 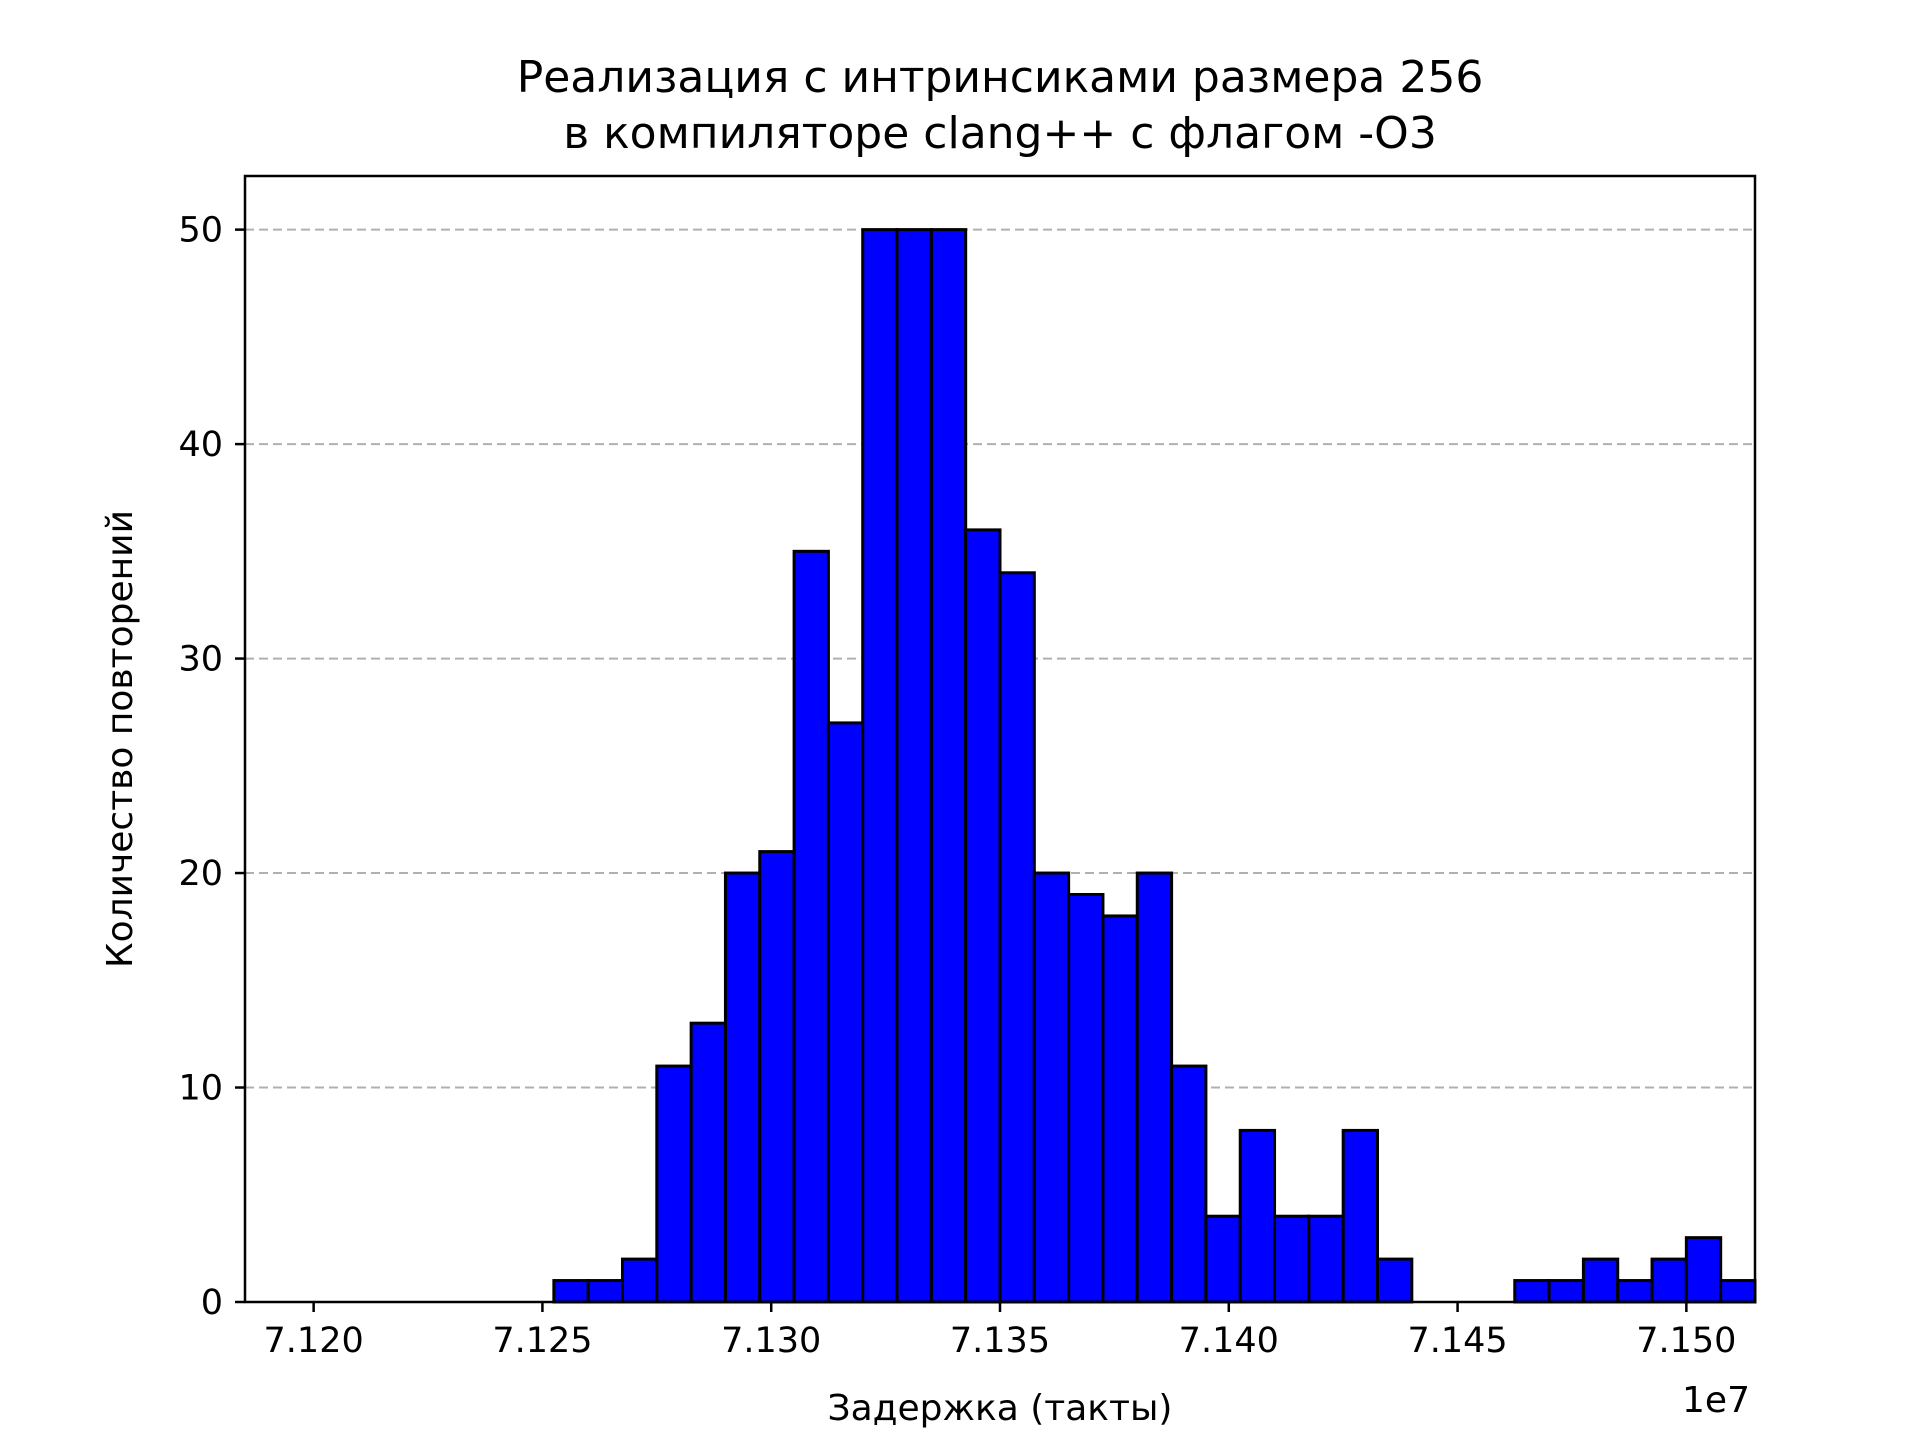 I want to click on chart-title-line-2: в компиляторе clang++ с флагом -O3, so click(x=1000, y=133).